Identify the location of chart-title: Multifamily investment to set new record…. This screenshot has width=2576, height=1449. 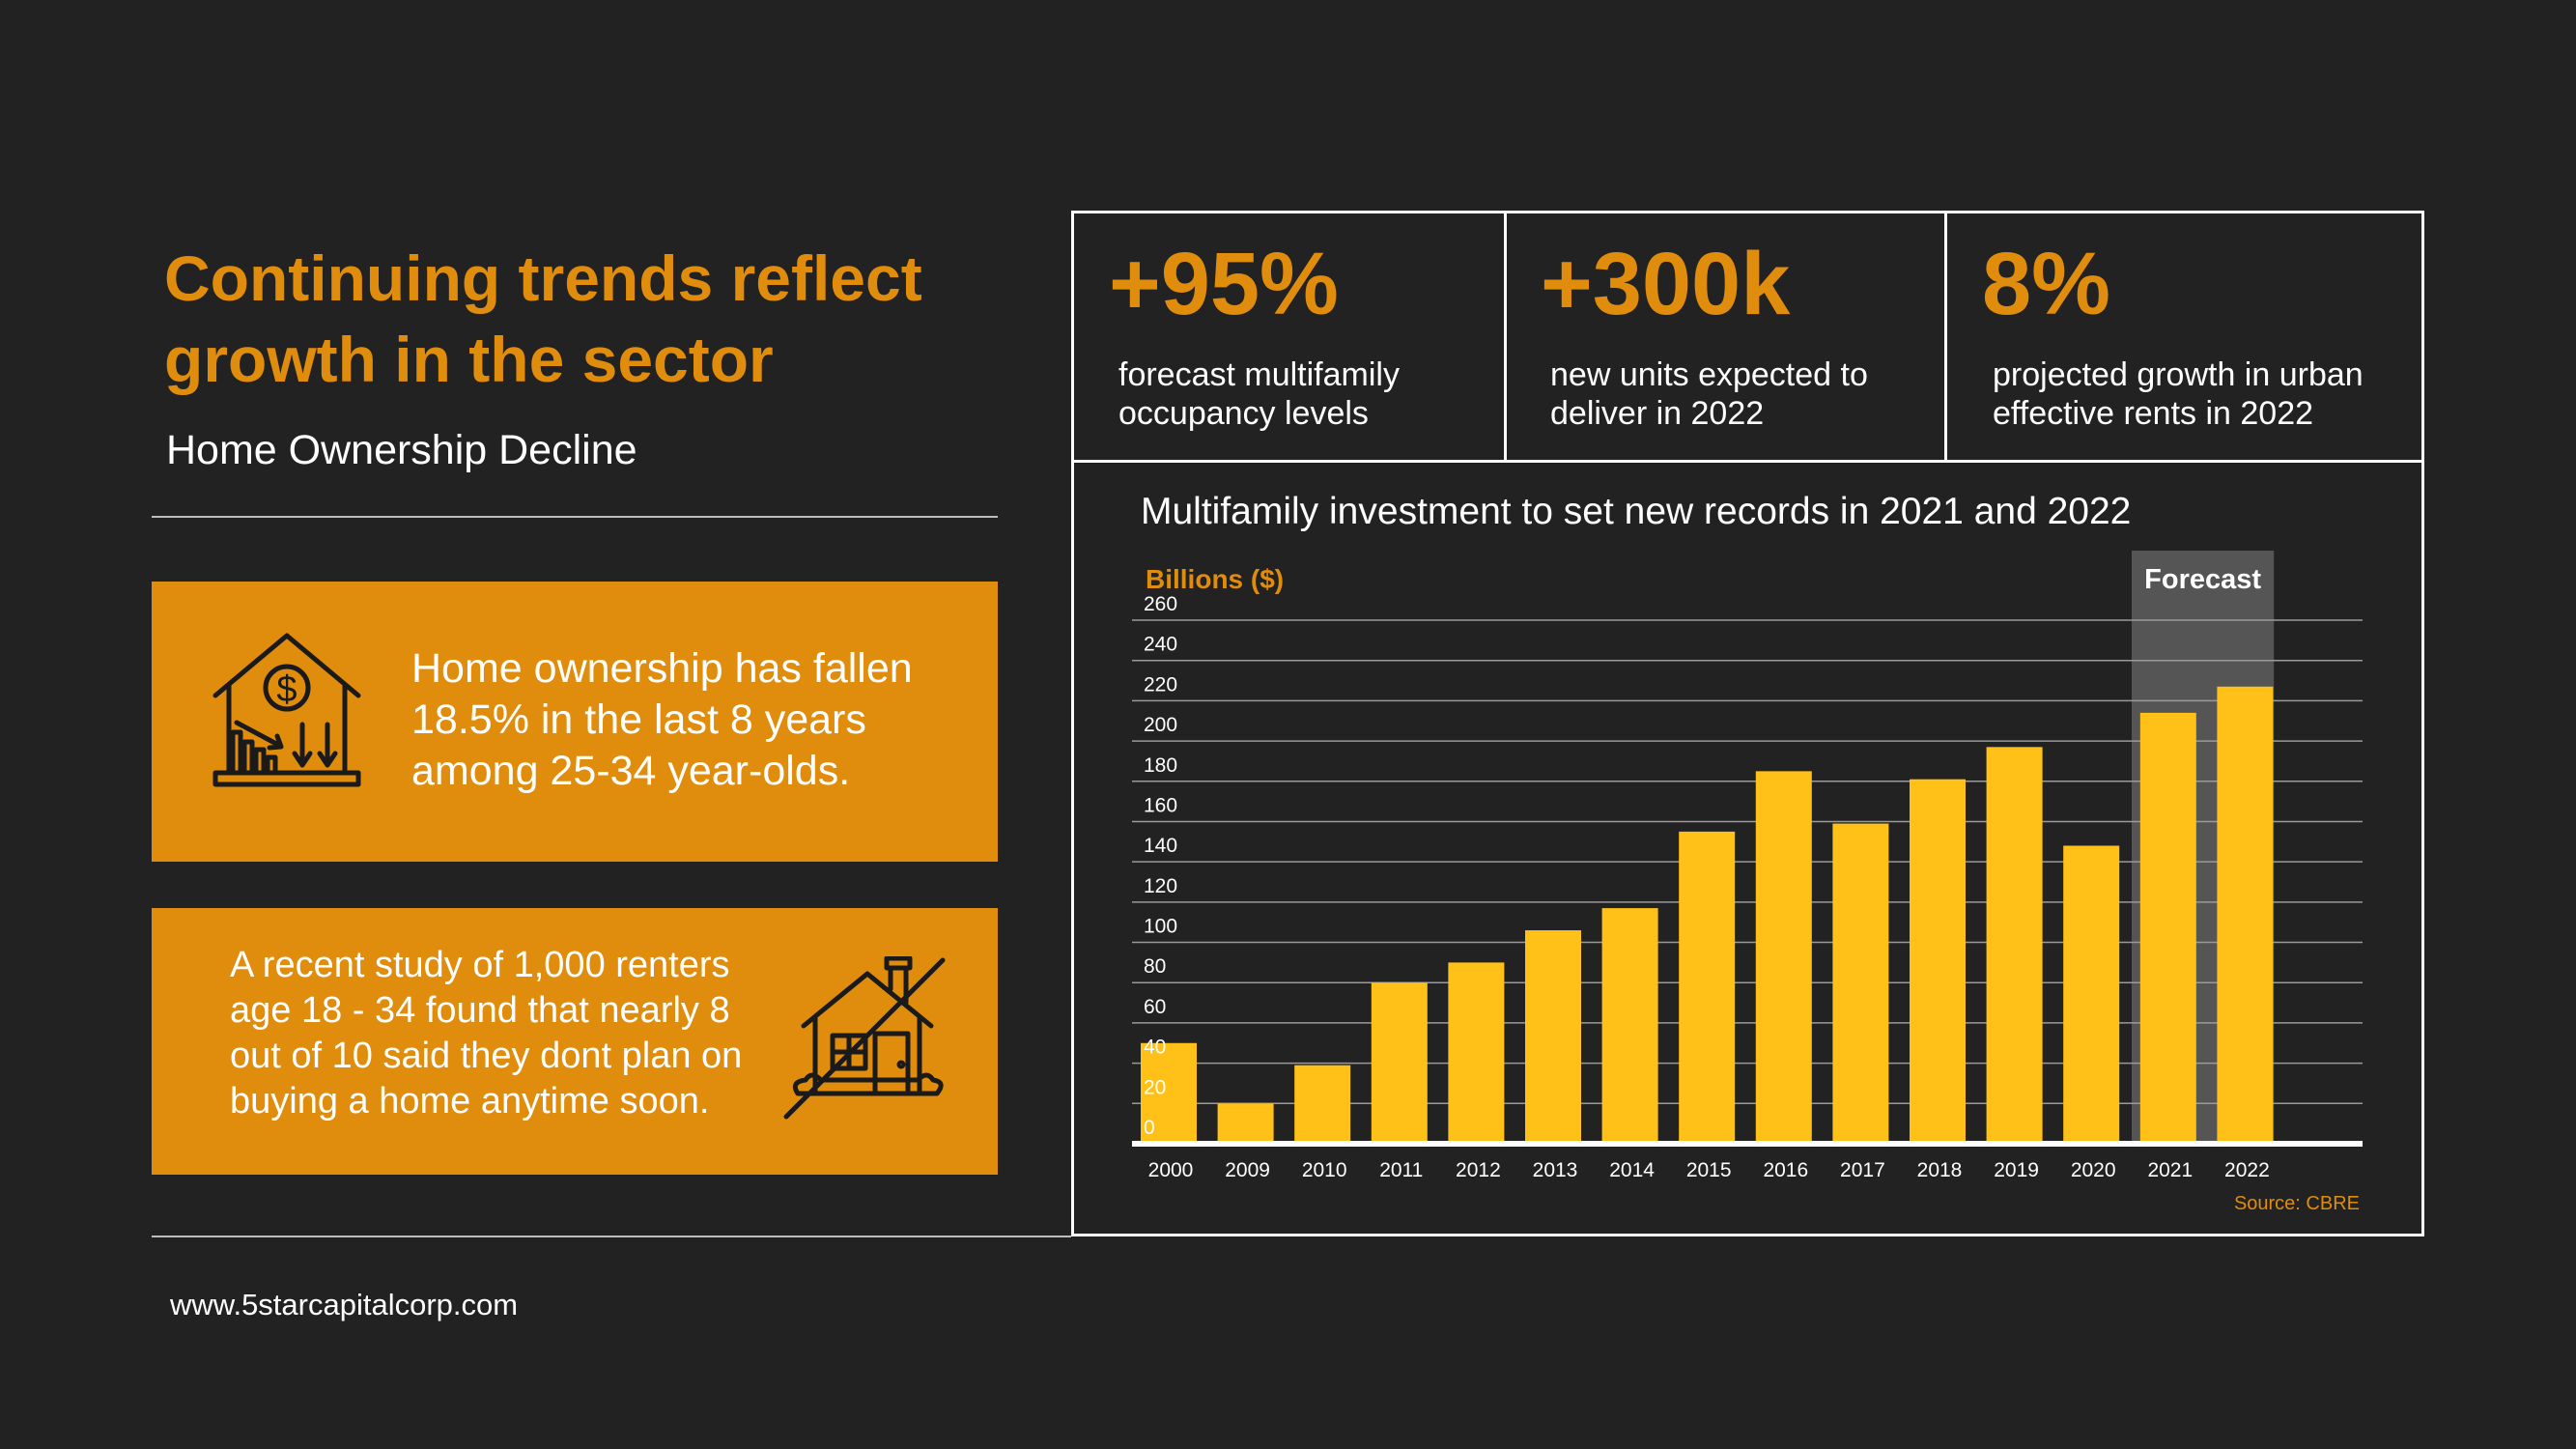
(1636, 511).